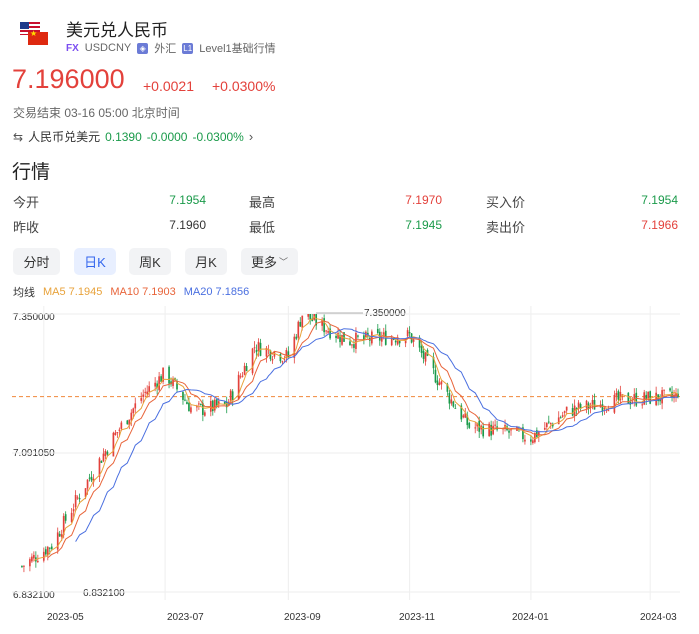  Describe the element at coordinates (423, 200) in the screenshot. I see `high-value: 7.1970` at that location.